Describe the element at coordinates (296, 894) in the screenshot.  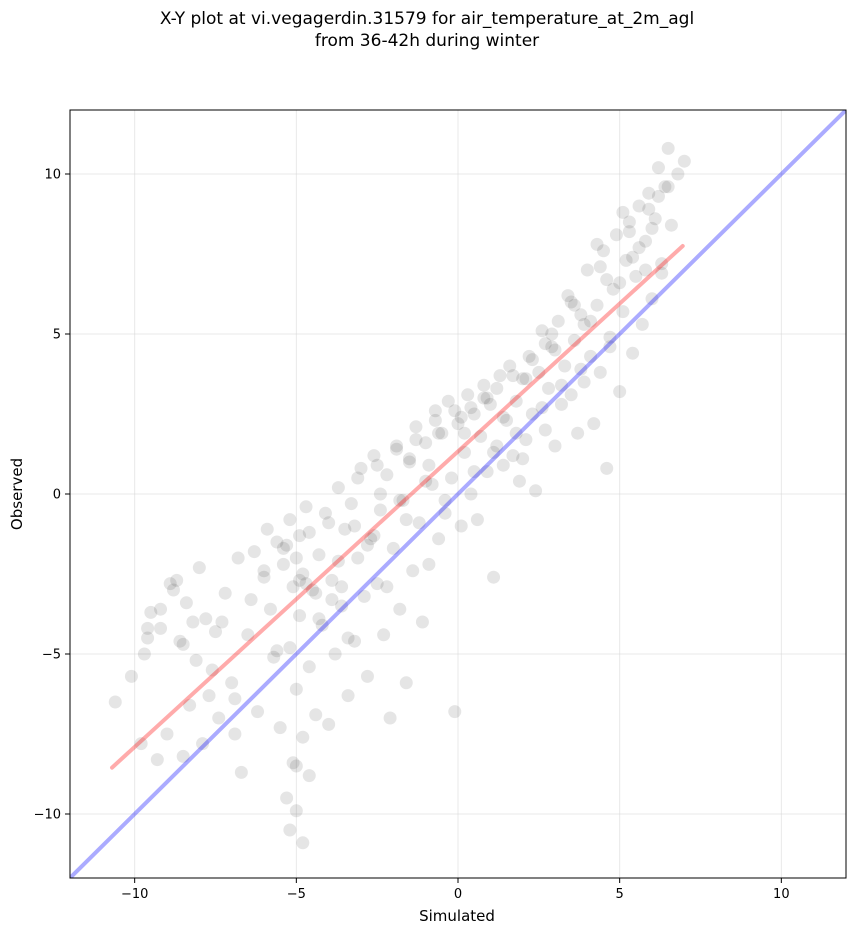
I see `x-tick-label: −5` at that location.